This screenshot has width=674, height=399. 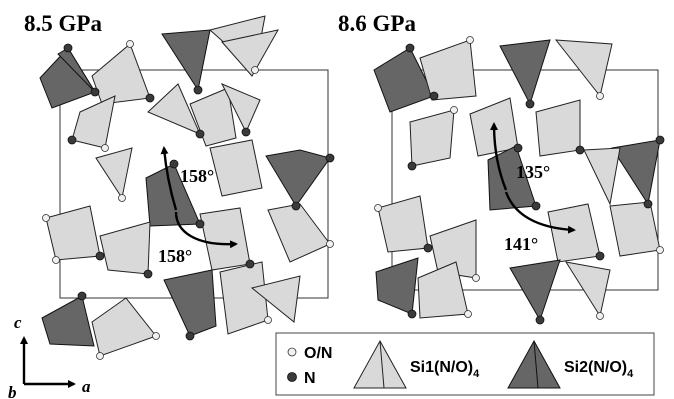 I want to click on angle-label-upper-right: 135°, so click(x=533, y=172).